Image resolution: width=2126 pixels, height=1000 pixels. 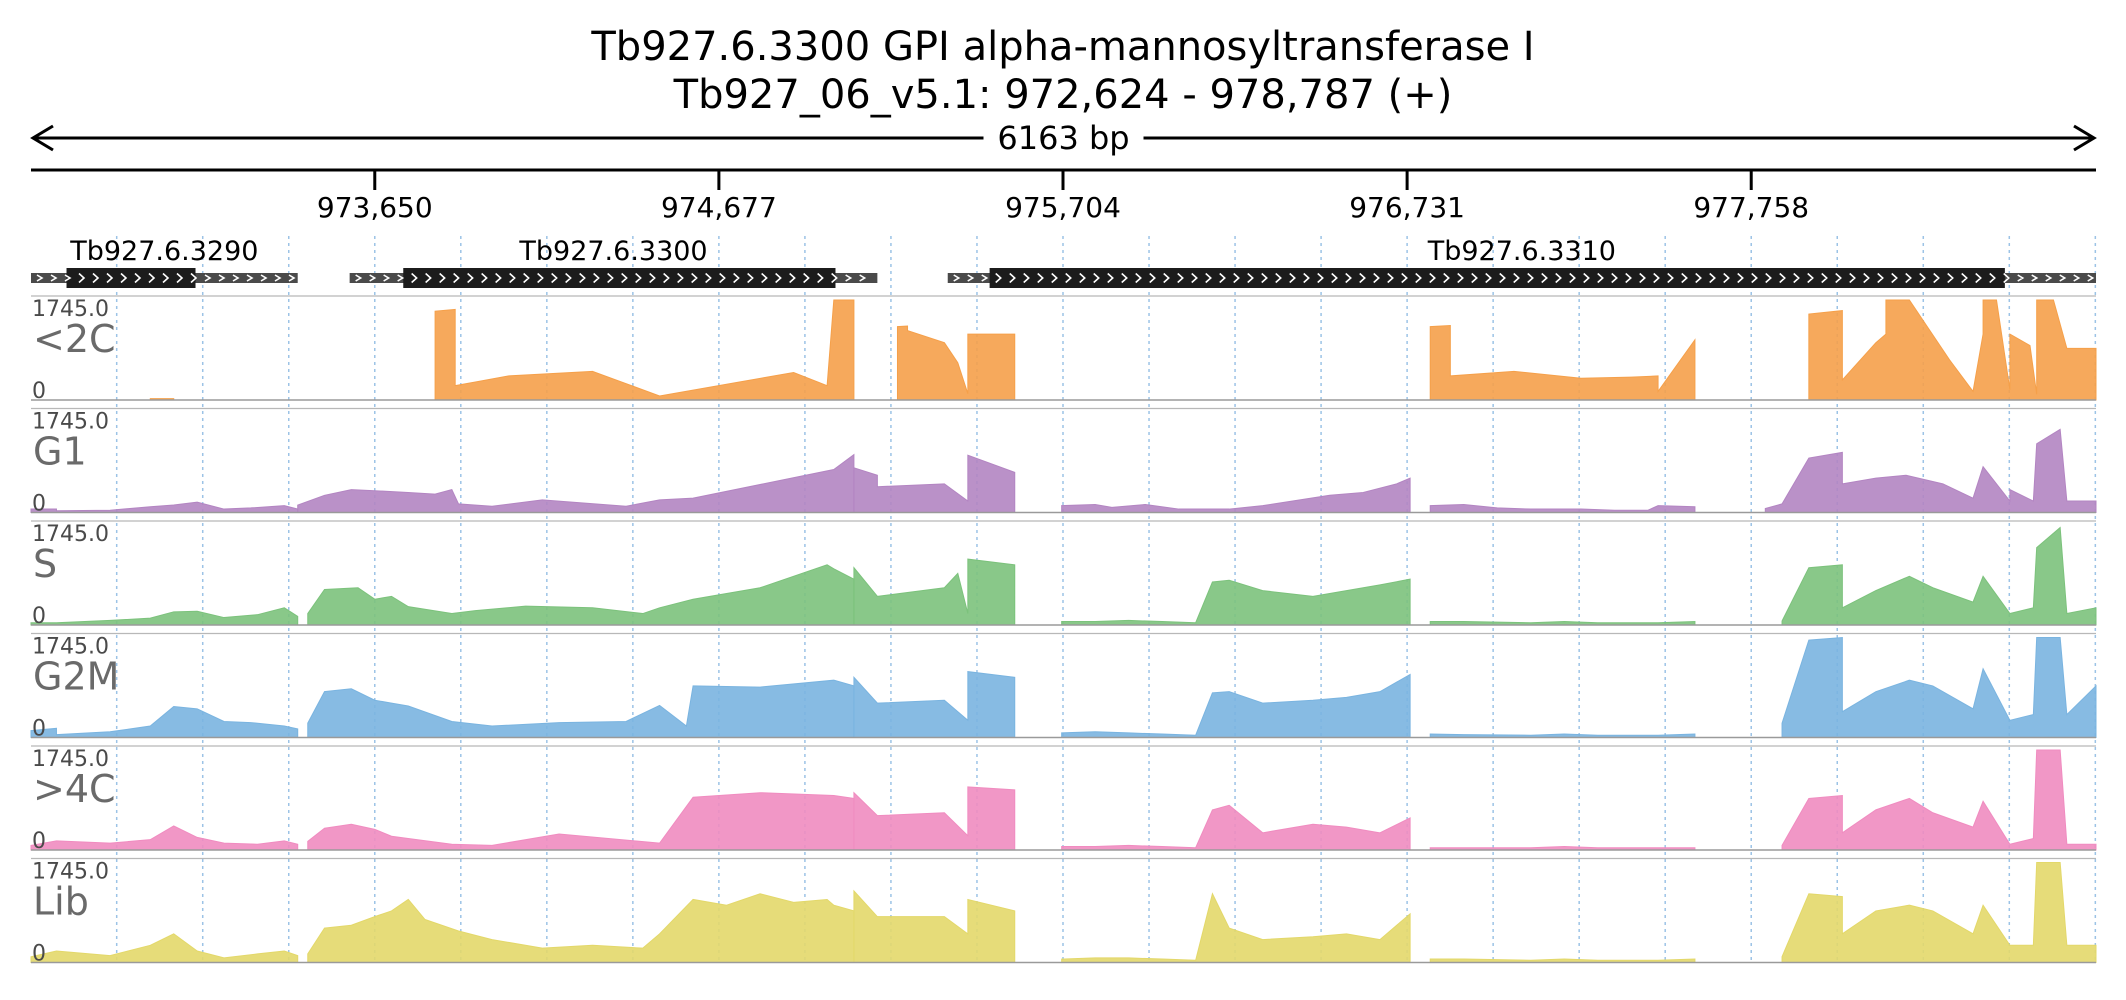 What do you see at coordinates (1063, 574) in the screenshot?
I see `coverage-track: 1745.0 0 S` at bounding box center [1063, 574].